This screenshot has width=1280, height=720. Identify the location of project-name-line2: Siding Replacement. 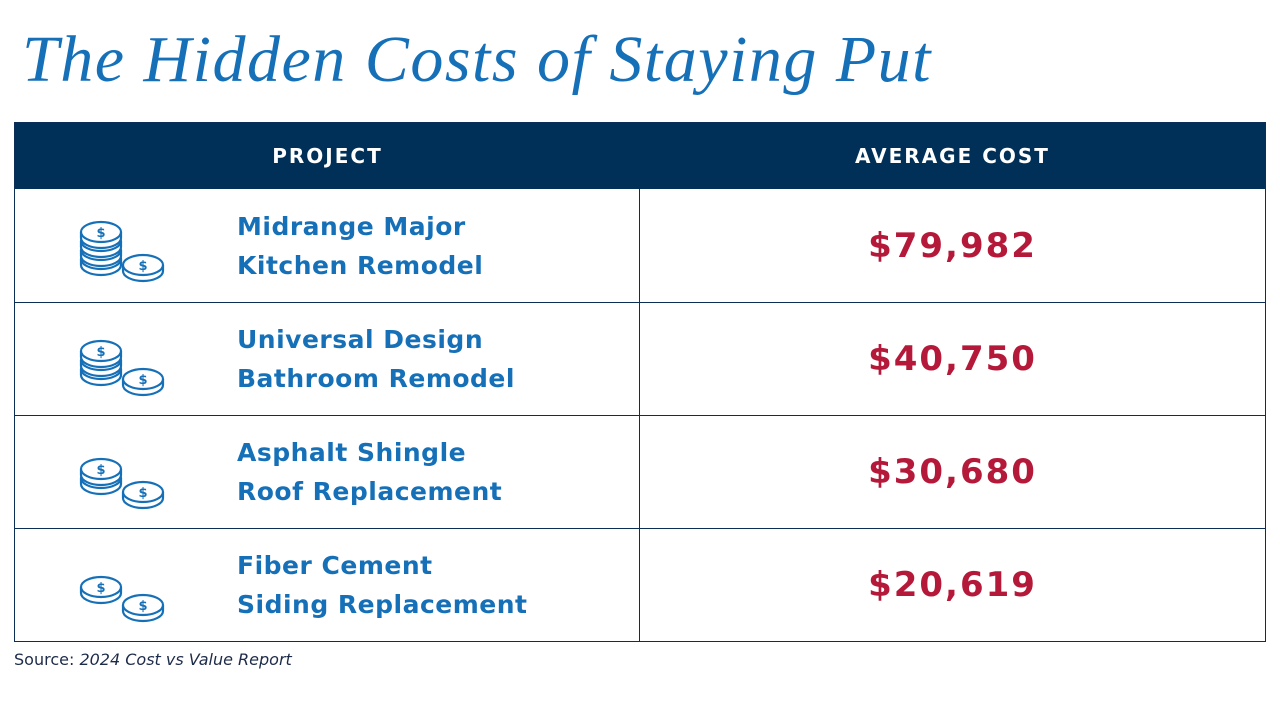
(382, 604).